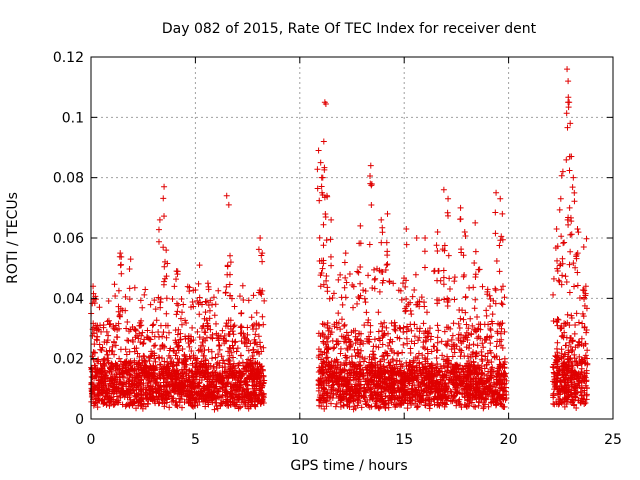 The width and height of the screenshot is (640, 480). I want to click on y-tick-label: 0.06, so click(68, 239).